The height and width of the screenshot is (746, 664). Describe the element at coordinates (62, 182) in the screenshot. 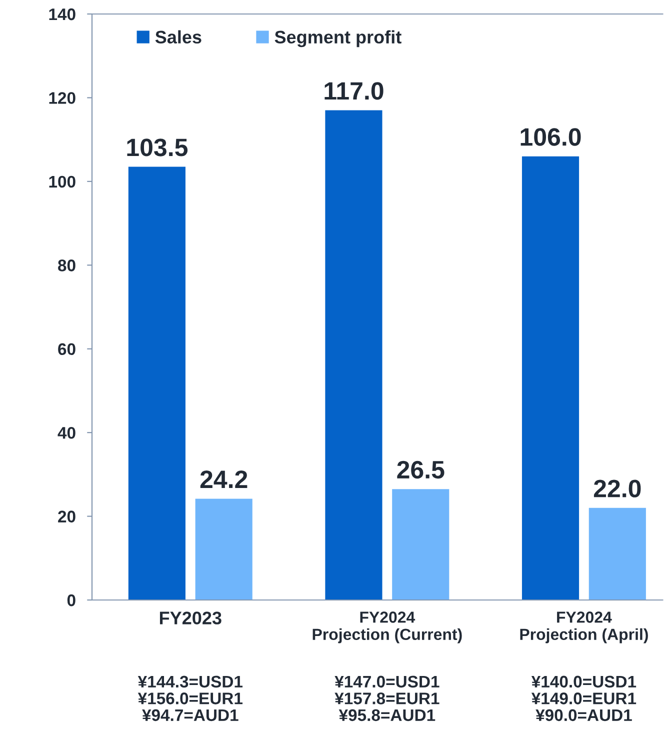

I see `y-tick-label: 100` at that location.